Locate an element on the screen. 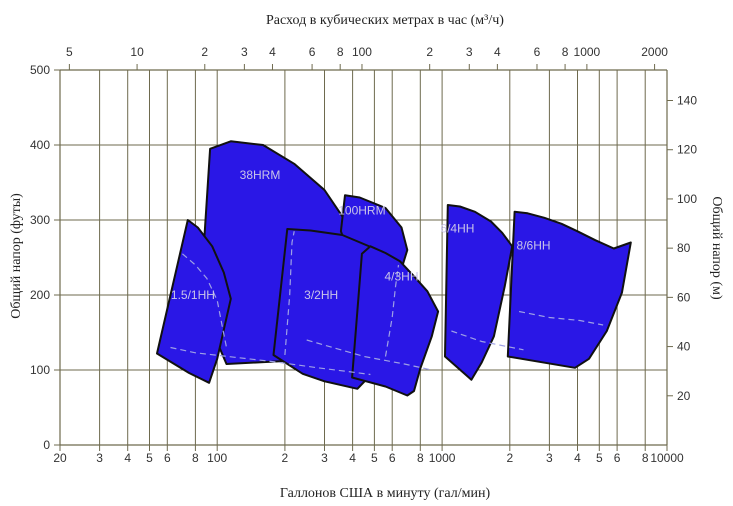  y-axis-label-left: Общий напор (футы) is located at coordinates (16, 256).